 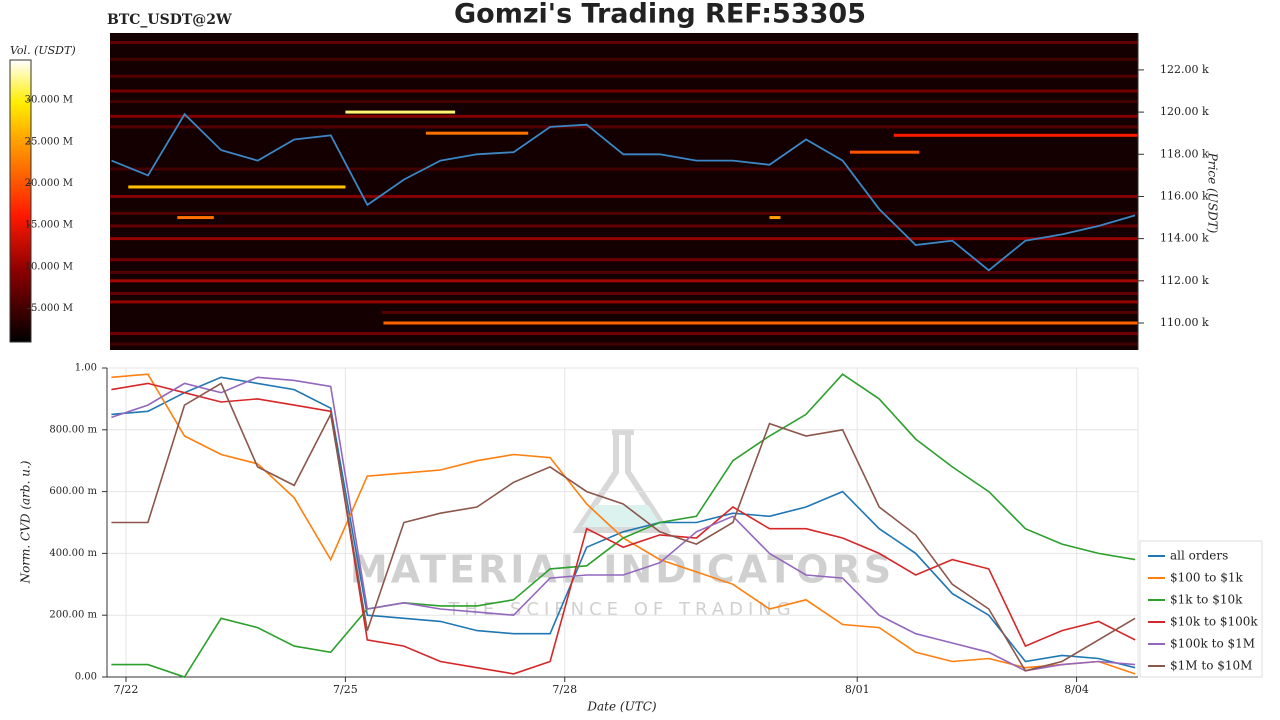 What do you see at coordinates (169, 20) in the screenshot?
I see `chart-title: BTC_USDT@2W` at bounding box center [169, 20].